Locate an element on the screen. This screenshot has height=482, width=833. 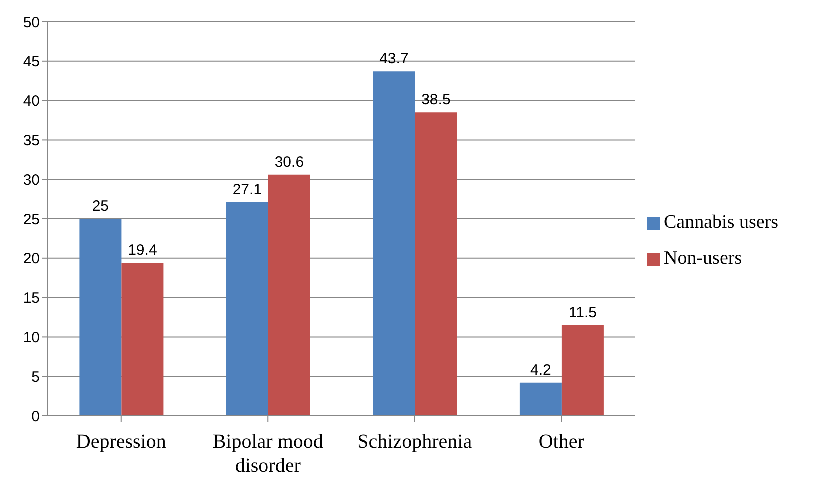
y-tick-label: 10 is located at coordinates (31, 338).